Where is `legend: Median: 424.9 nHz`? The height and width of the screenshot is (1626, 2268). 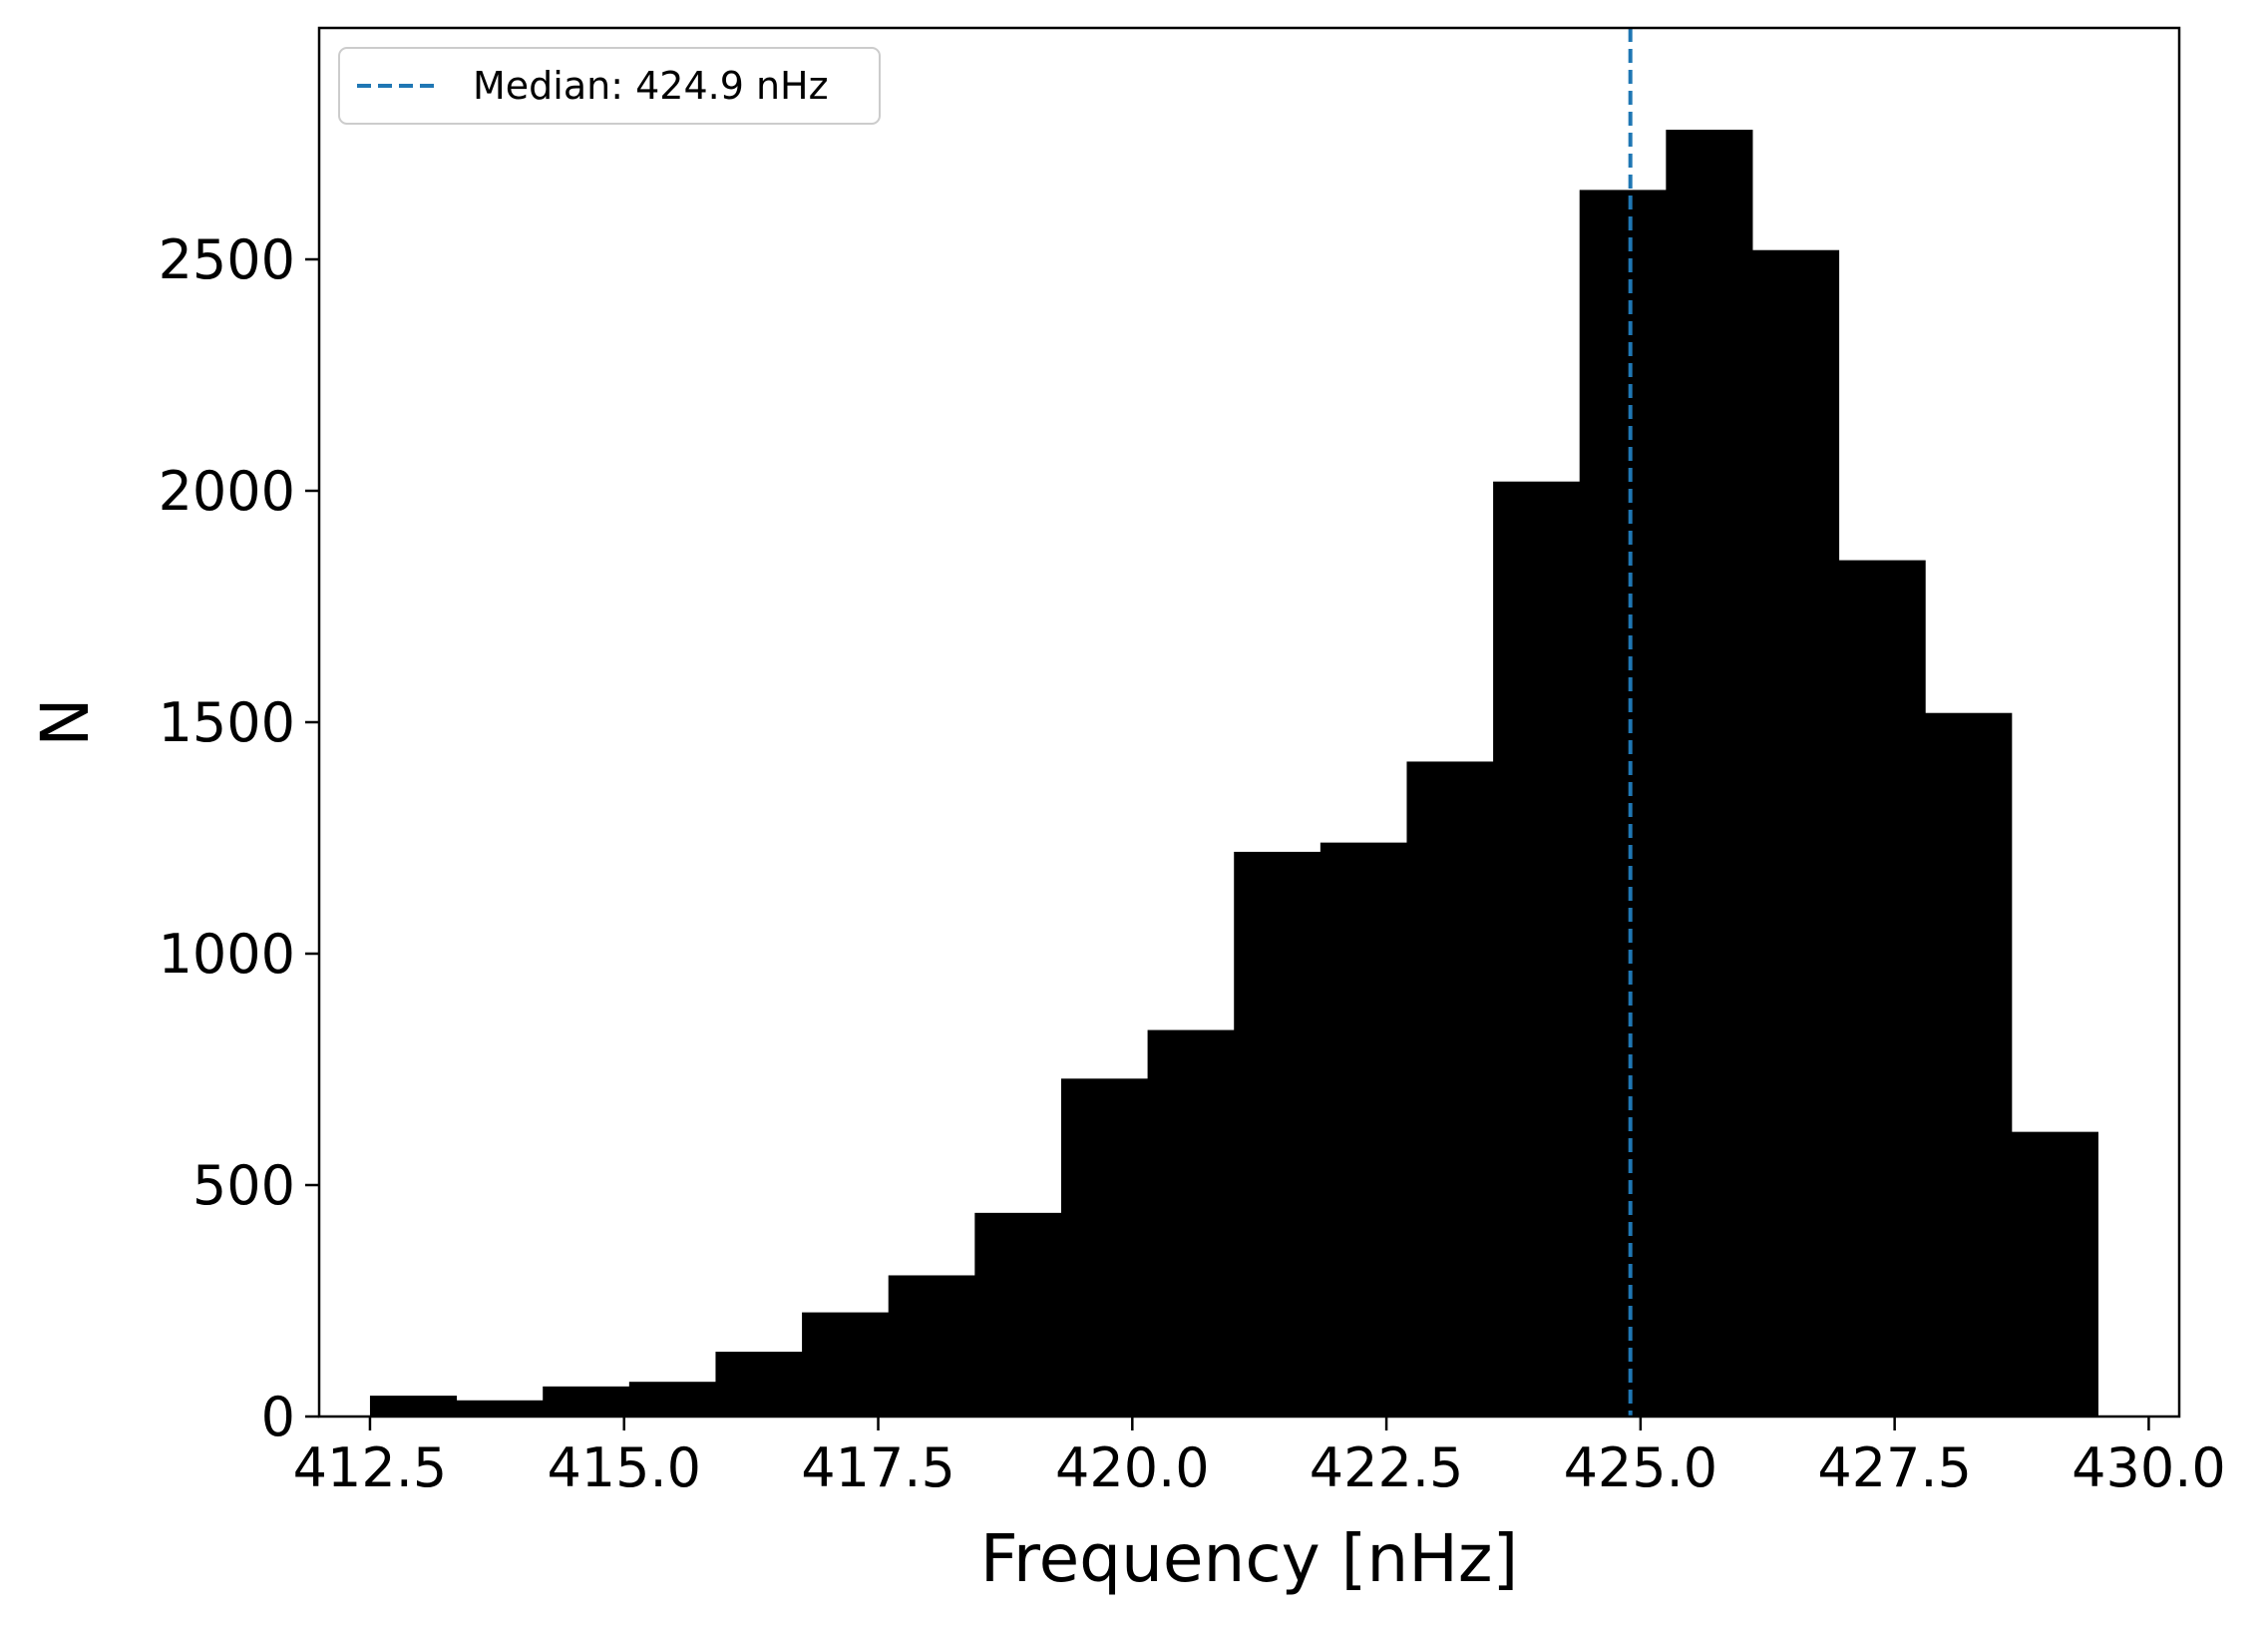
legend: Median: 424.9 nHz is located at coordinates (609, 86).